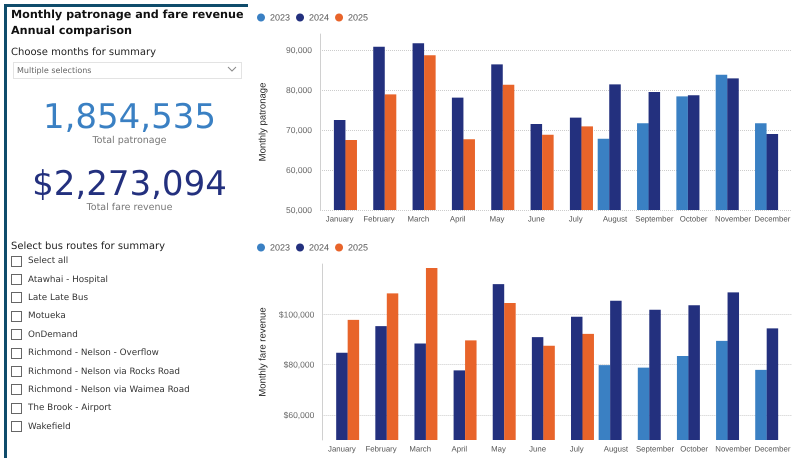 This screenshot has width=798, height=460. What do you see at coordinates (93, 353) in the screenshot?
I see `text: Richmond - Nelson - Overflow` at bounding box center [93, 353].